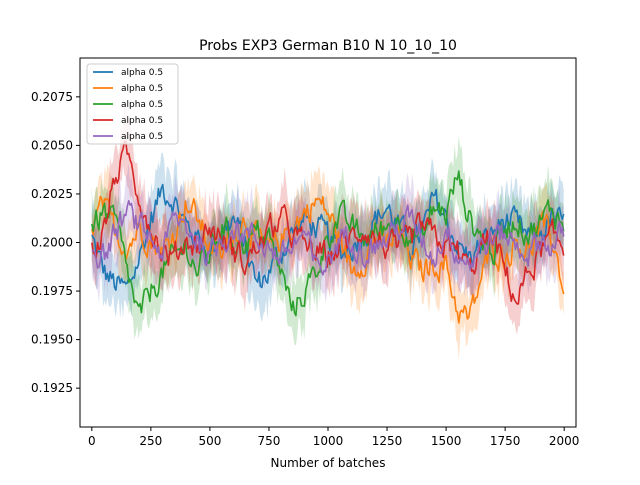 This screenshot has width=640, height=485. I want to click on x-tick-label: 0, so click(92, 441).